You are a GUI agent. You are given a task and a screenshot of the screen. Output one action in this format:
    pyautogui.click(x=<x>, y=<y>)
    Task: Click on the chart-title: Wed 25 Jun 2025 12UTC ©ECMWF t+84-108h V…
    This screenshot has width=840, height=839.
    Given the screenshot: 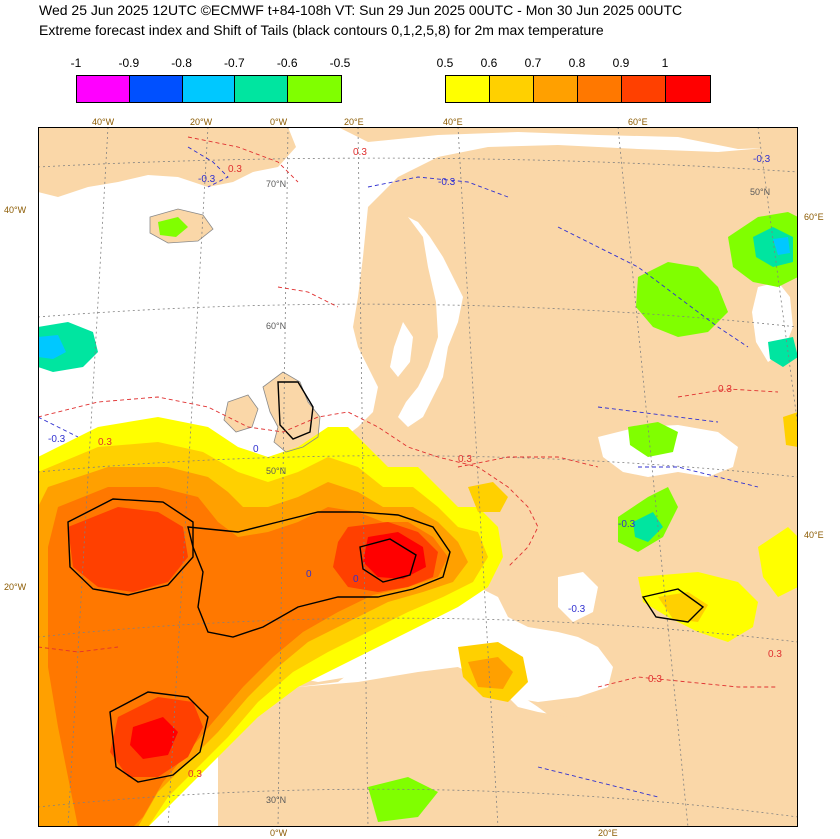 What is the action you would take?
    pyautogui.click(x=361, y=10)
    